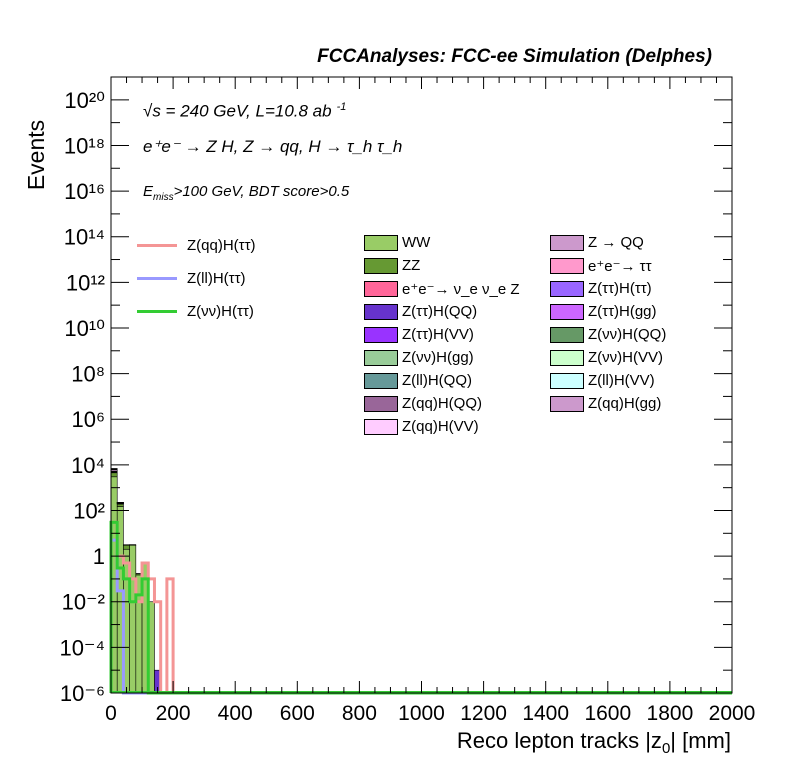  I want to click on y-tick-label: 10¹⁰, so click(84, 328).